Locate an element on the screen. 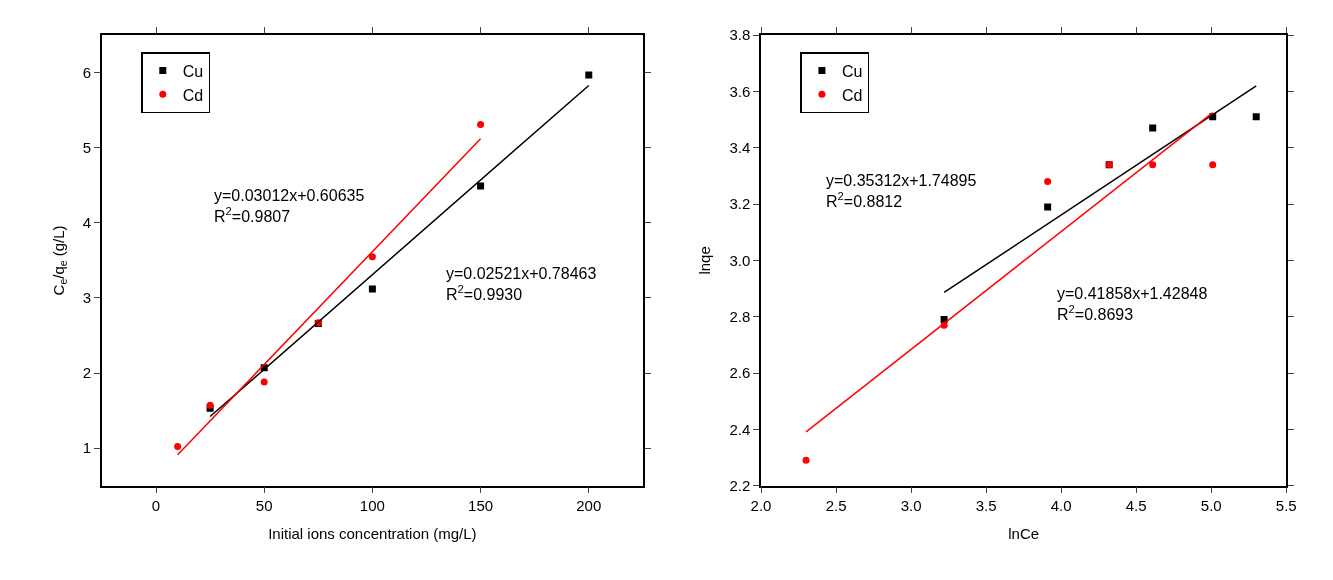 This screenshot has height=580, width=1333. y-tick-label: 3.6 is located at coordinates (740, 91).